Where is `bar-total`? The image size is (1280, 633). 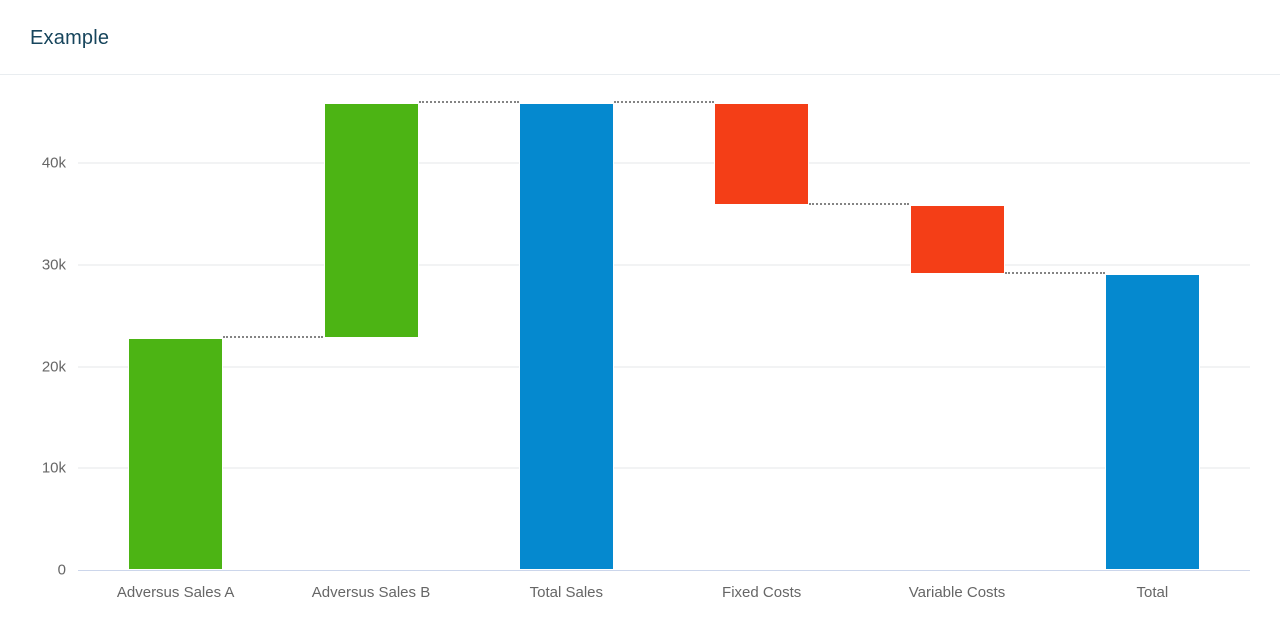
bar-total is located at coordinates (1152, 421).